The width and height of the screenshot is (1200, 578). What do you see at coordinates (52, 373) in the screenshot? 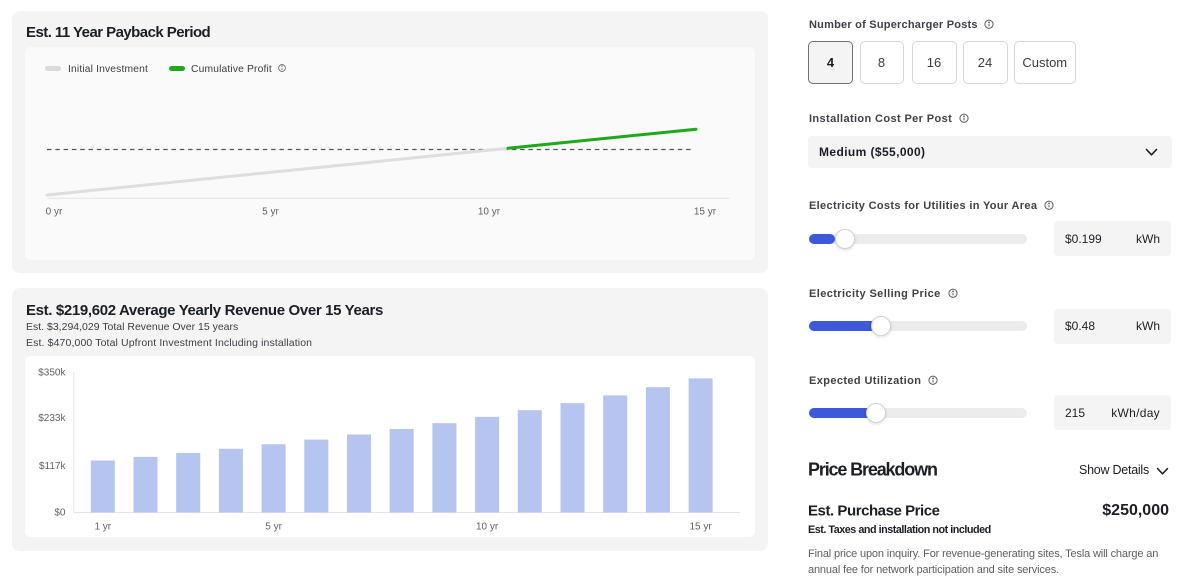
I see `svg-text: $350k` at bounding box center [52, 373].